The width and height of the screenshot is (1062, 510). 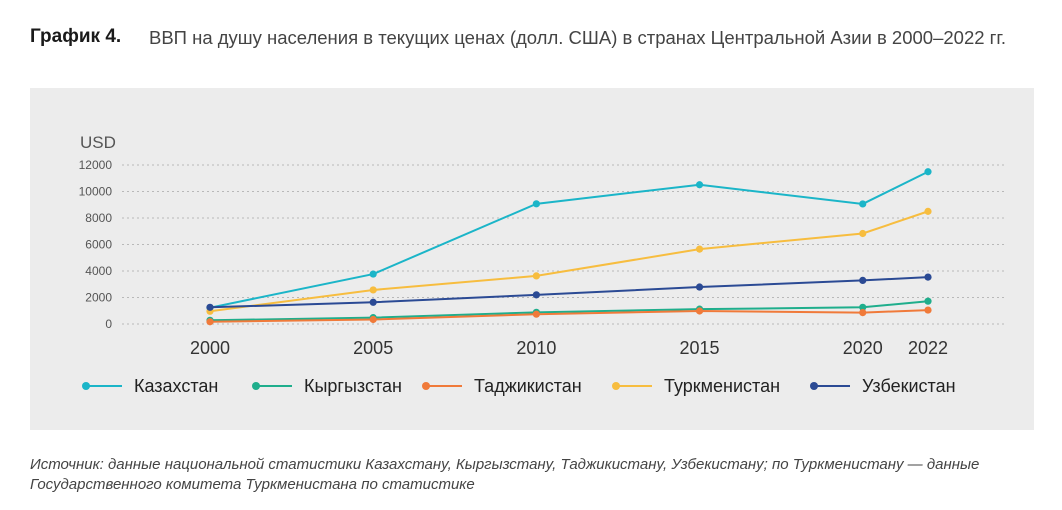 I want to click on x-tick-label: 2022, so click(x=928, y=348).